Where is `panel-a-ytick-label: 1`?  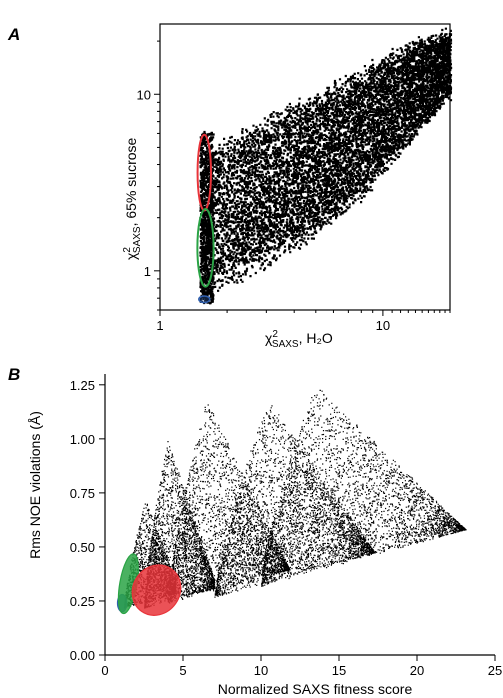 panel-a-ytick-label: 1 is located at coordinates (147, 271).